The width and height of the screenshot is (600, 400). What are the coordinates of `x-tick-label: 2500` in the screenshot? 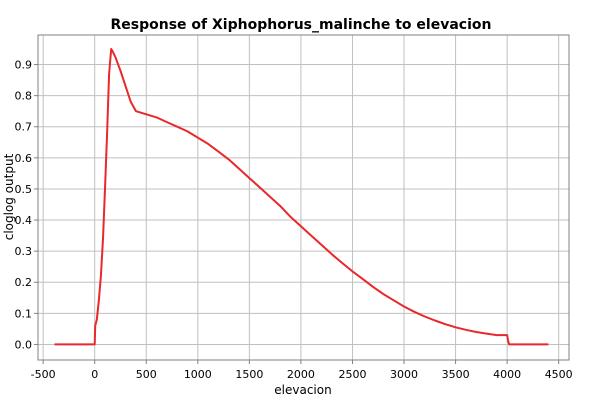 It's located at (352, 374).